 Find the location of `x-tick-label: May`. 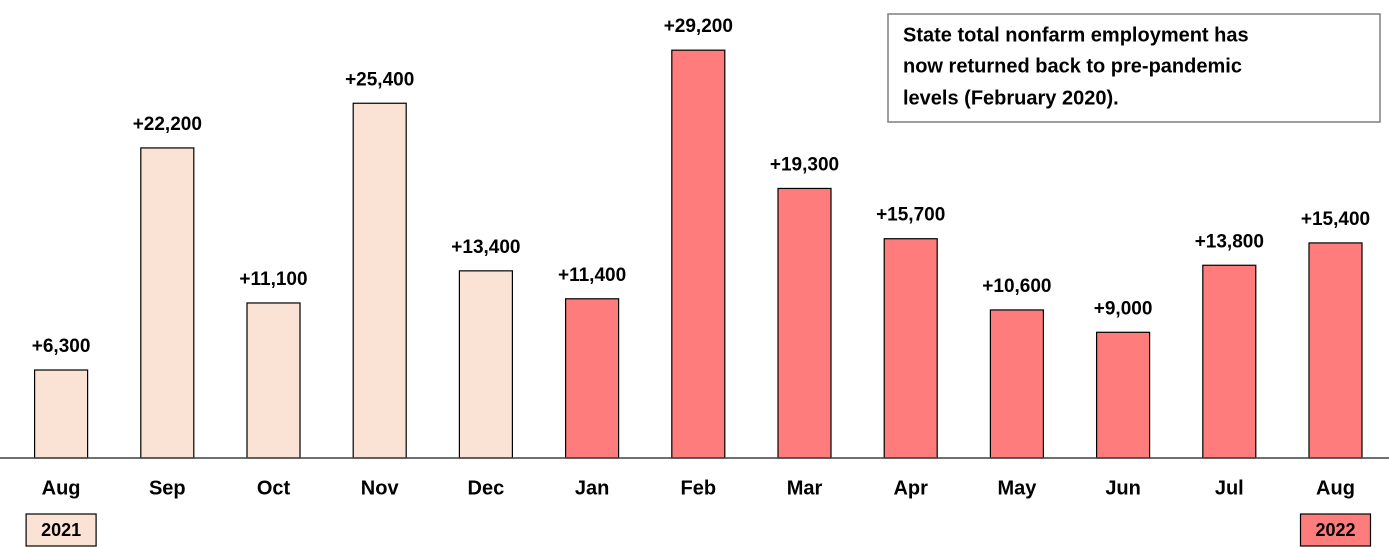

x-tick-label: May is located at coordinates (1017, 488).